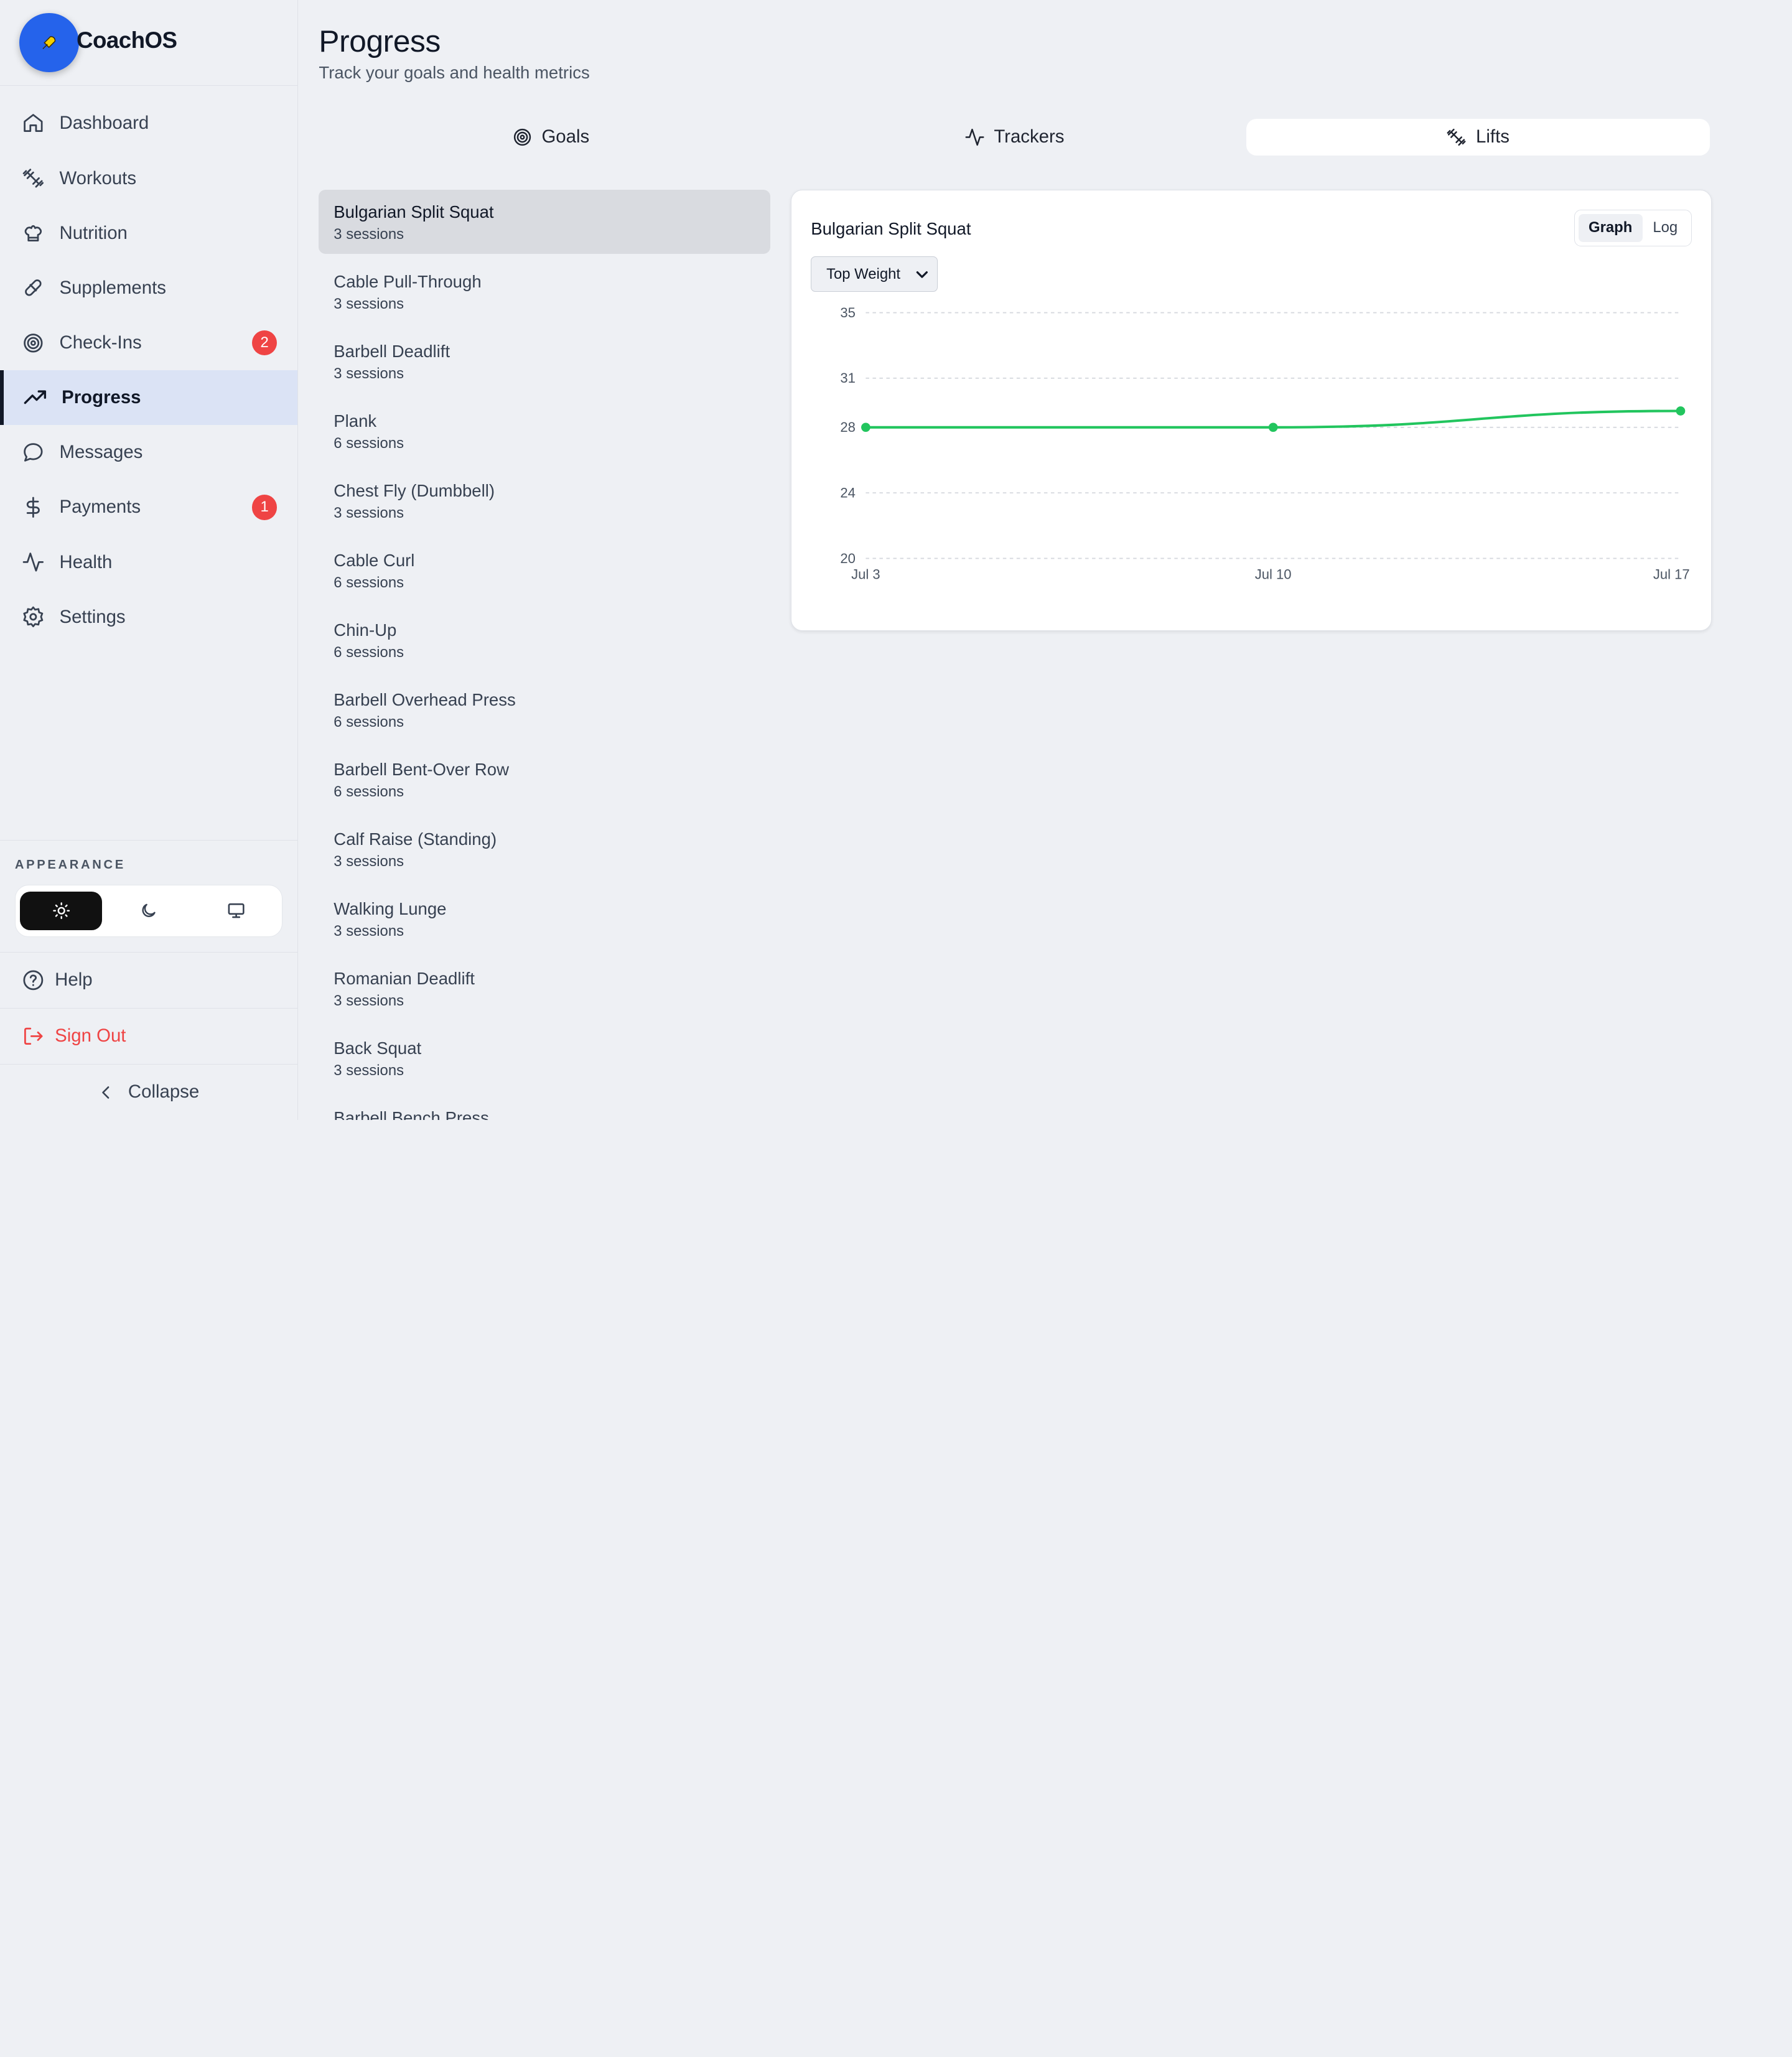  I want to click on progress-tabs: Goals Trackers Lifts, so click(1015, 137).